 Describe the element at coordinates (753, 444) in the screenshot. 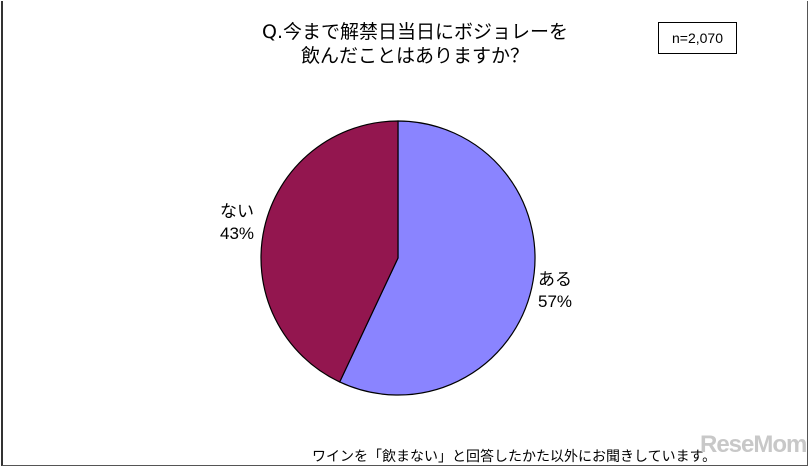

I see `watermark-logo: ReseMom` at that location.